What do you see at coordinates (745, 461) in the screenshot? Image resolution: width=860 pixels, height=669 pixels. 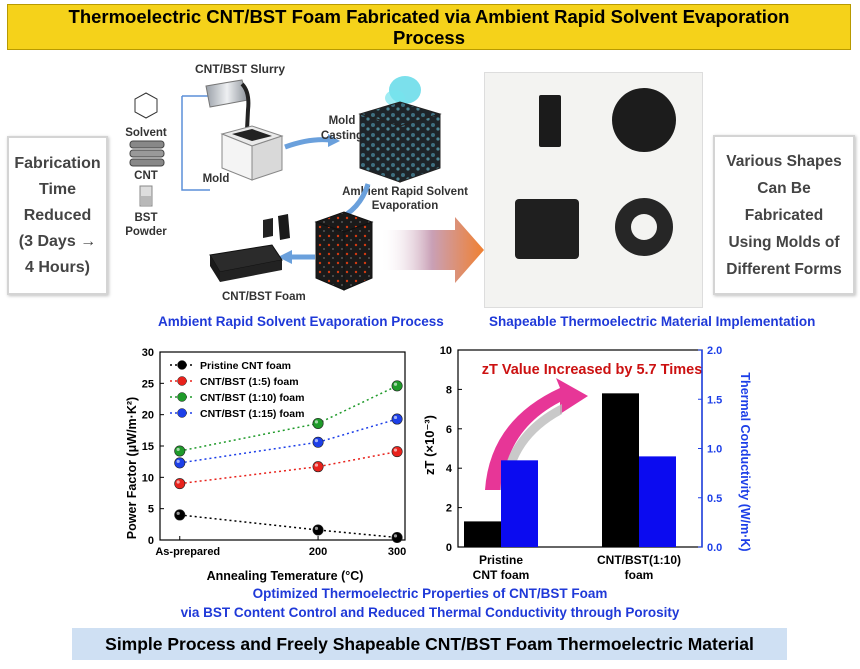 I see `thermal-conductivity-y-label: Thermal Conductivity (W/m·K)` at bounding box center [745, 461].